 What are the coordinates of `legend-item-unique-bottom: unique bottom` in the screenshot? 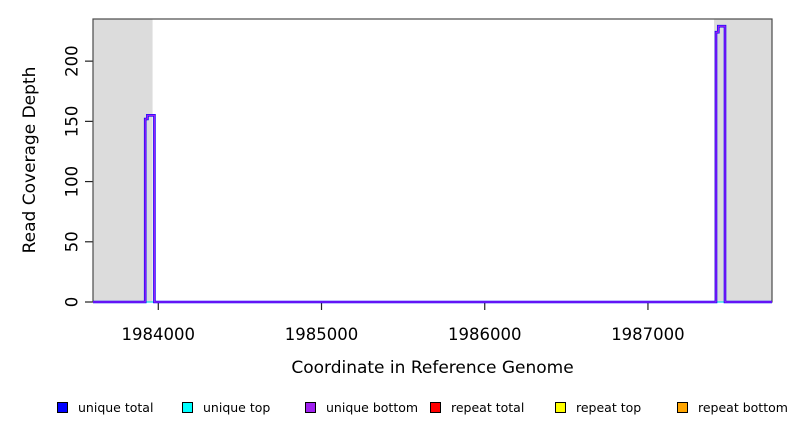 It's located at (361, 407).